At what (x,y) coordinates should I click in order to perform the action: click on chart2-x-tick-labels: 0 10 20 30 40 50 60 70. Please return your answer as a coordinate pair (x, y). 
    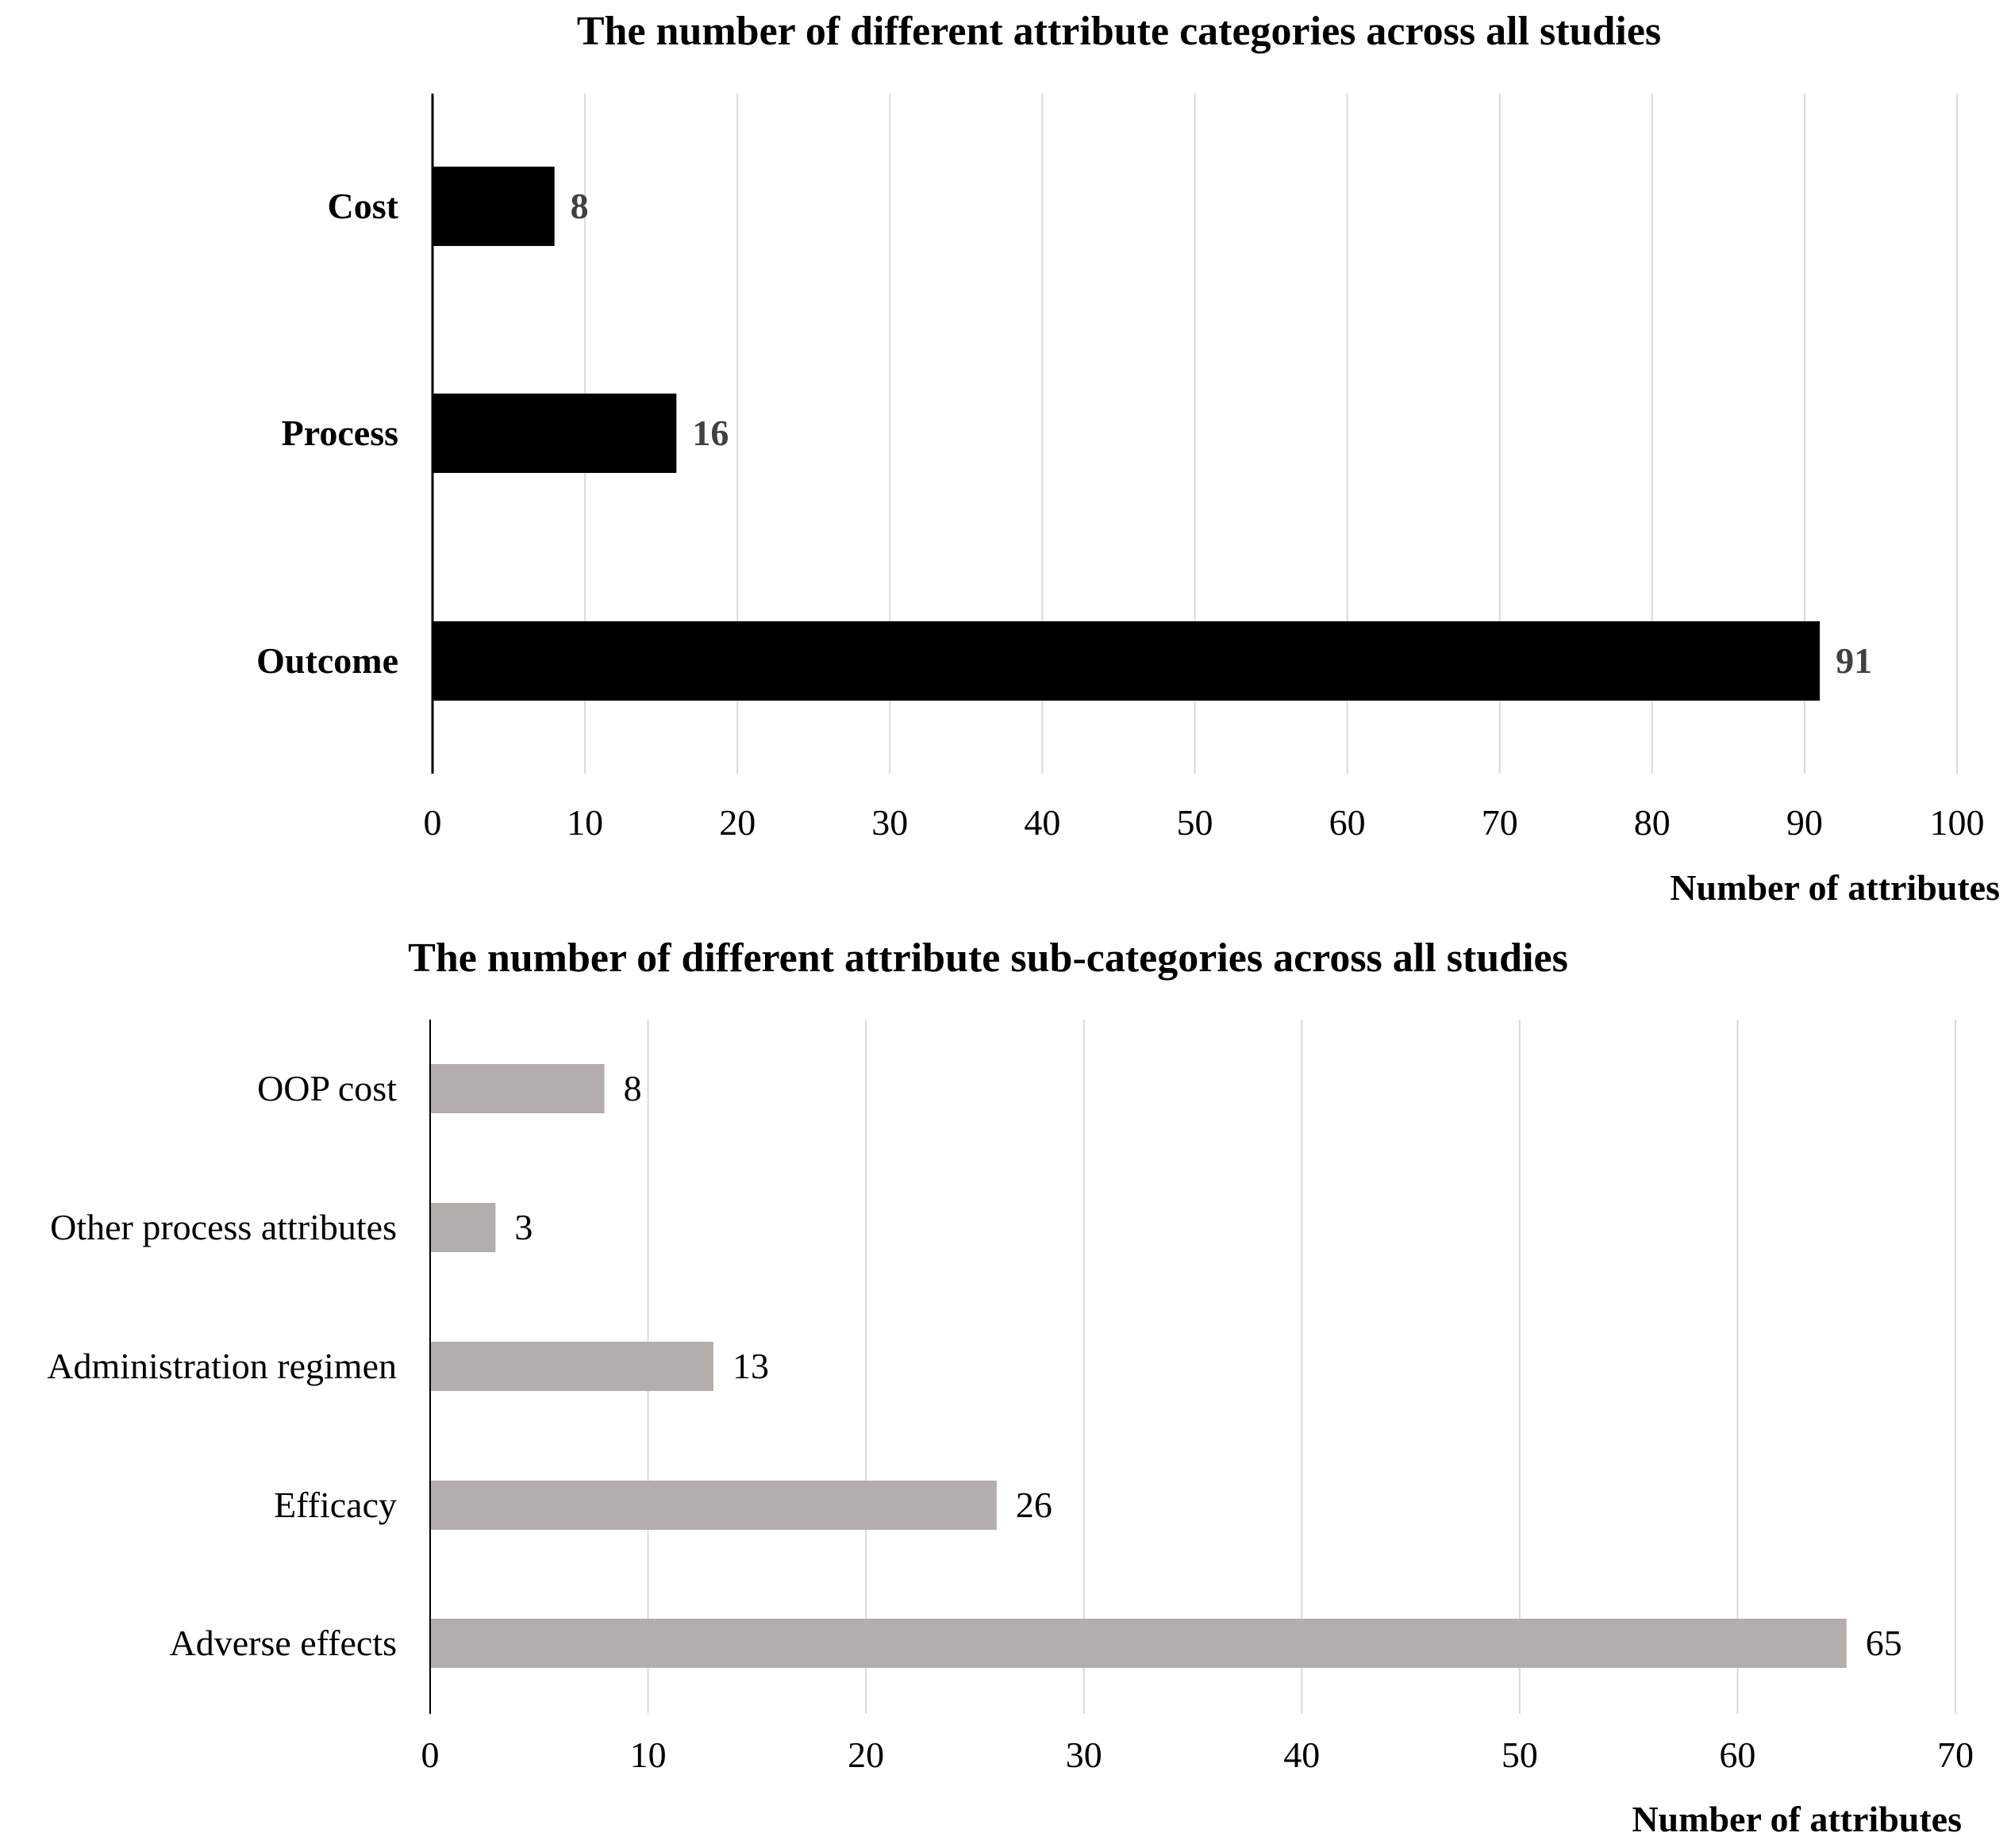
    Looking at the image, I should click on (1197, 1755).